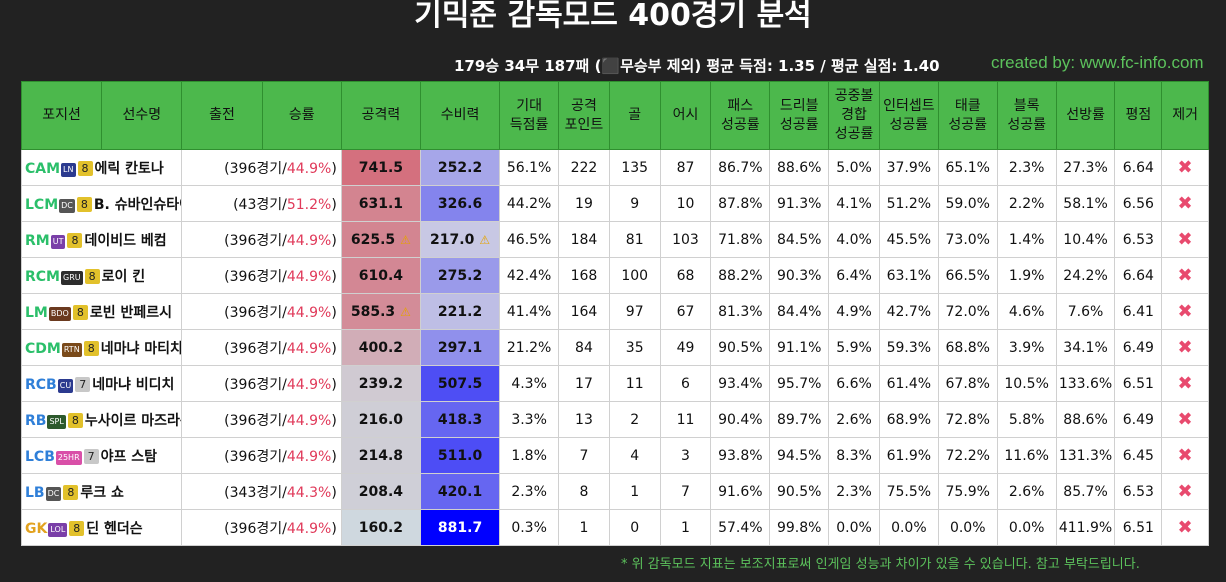 Image resolution: width=1226 pixels, height=582 pixels. What do you see at coordinates (740, 419) in the screenshot?
I see `pass-success-cell: 90.4%` at bounding box center [740, 419].